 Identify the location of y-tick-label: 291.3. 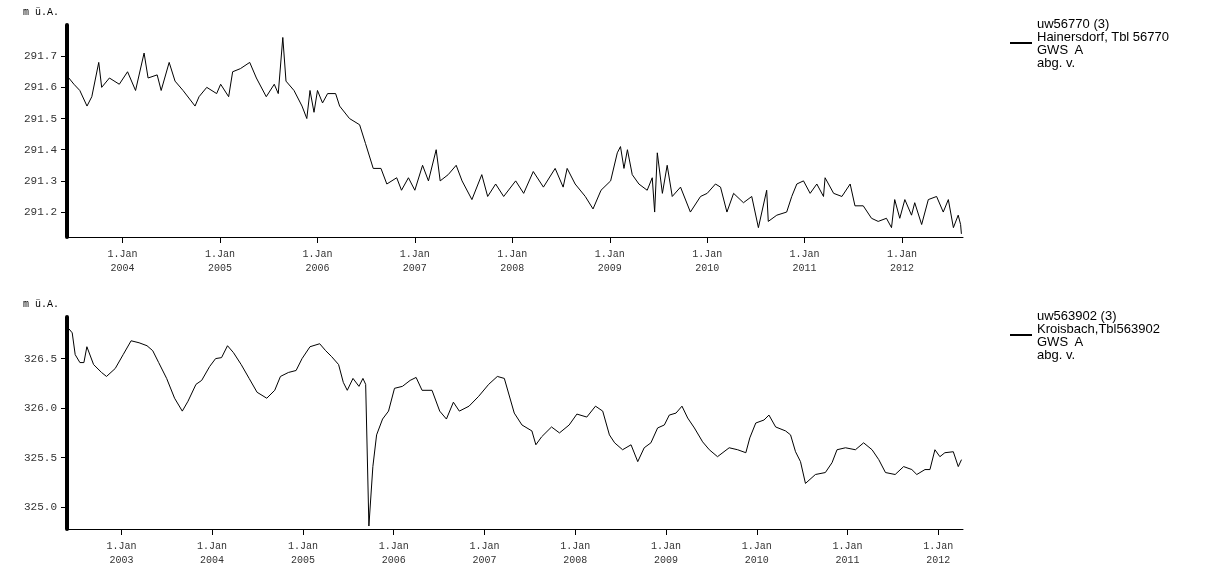
(40, 180).